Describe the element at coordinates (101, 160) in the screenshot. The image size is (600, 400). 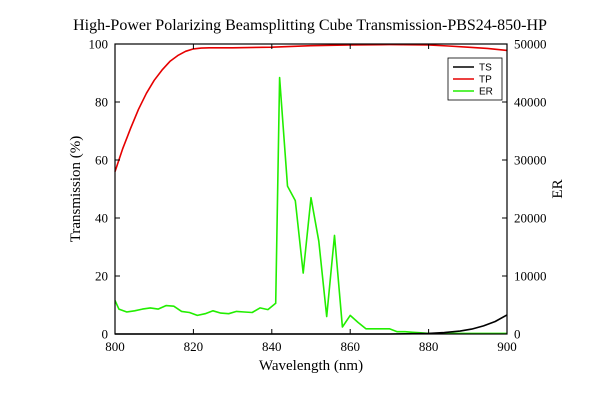
I see `y-tick-label: 60` at that location.